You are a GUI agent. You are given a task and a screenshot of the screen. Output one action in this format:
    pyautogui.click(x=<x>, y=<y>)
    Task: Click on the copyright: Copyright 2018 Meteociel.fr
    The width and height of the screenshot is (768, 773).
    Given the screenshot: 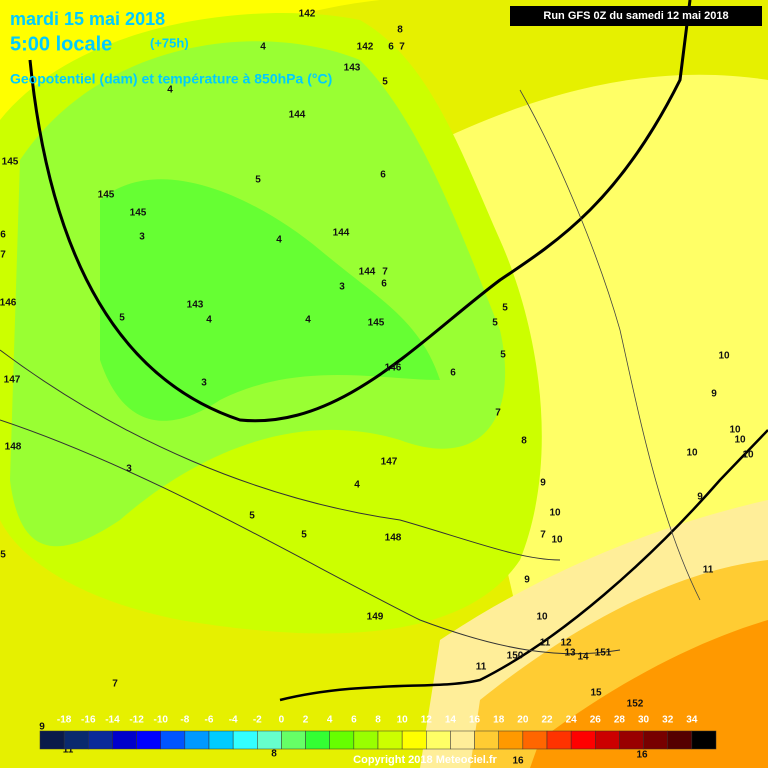 What is the action you would take?
    pyautogui.click(x=425, y=760)
    